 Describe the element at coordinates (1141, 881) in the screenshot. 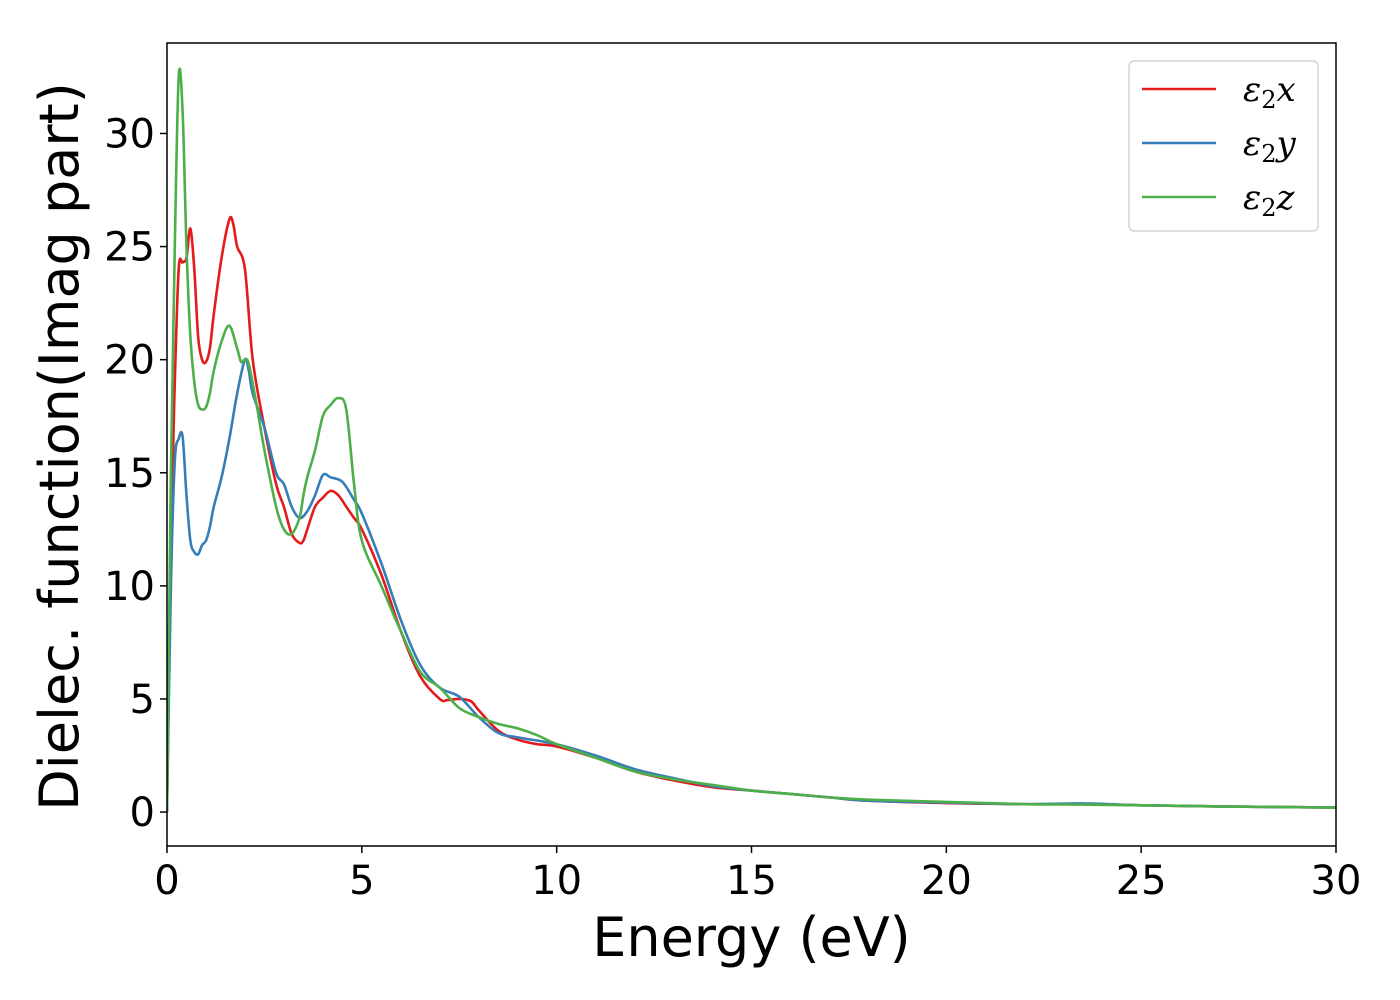

I see `x-tick-label: 25` at that location.